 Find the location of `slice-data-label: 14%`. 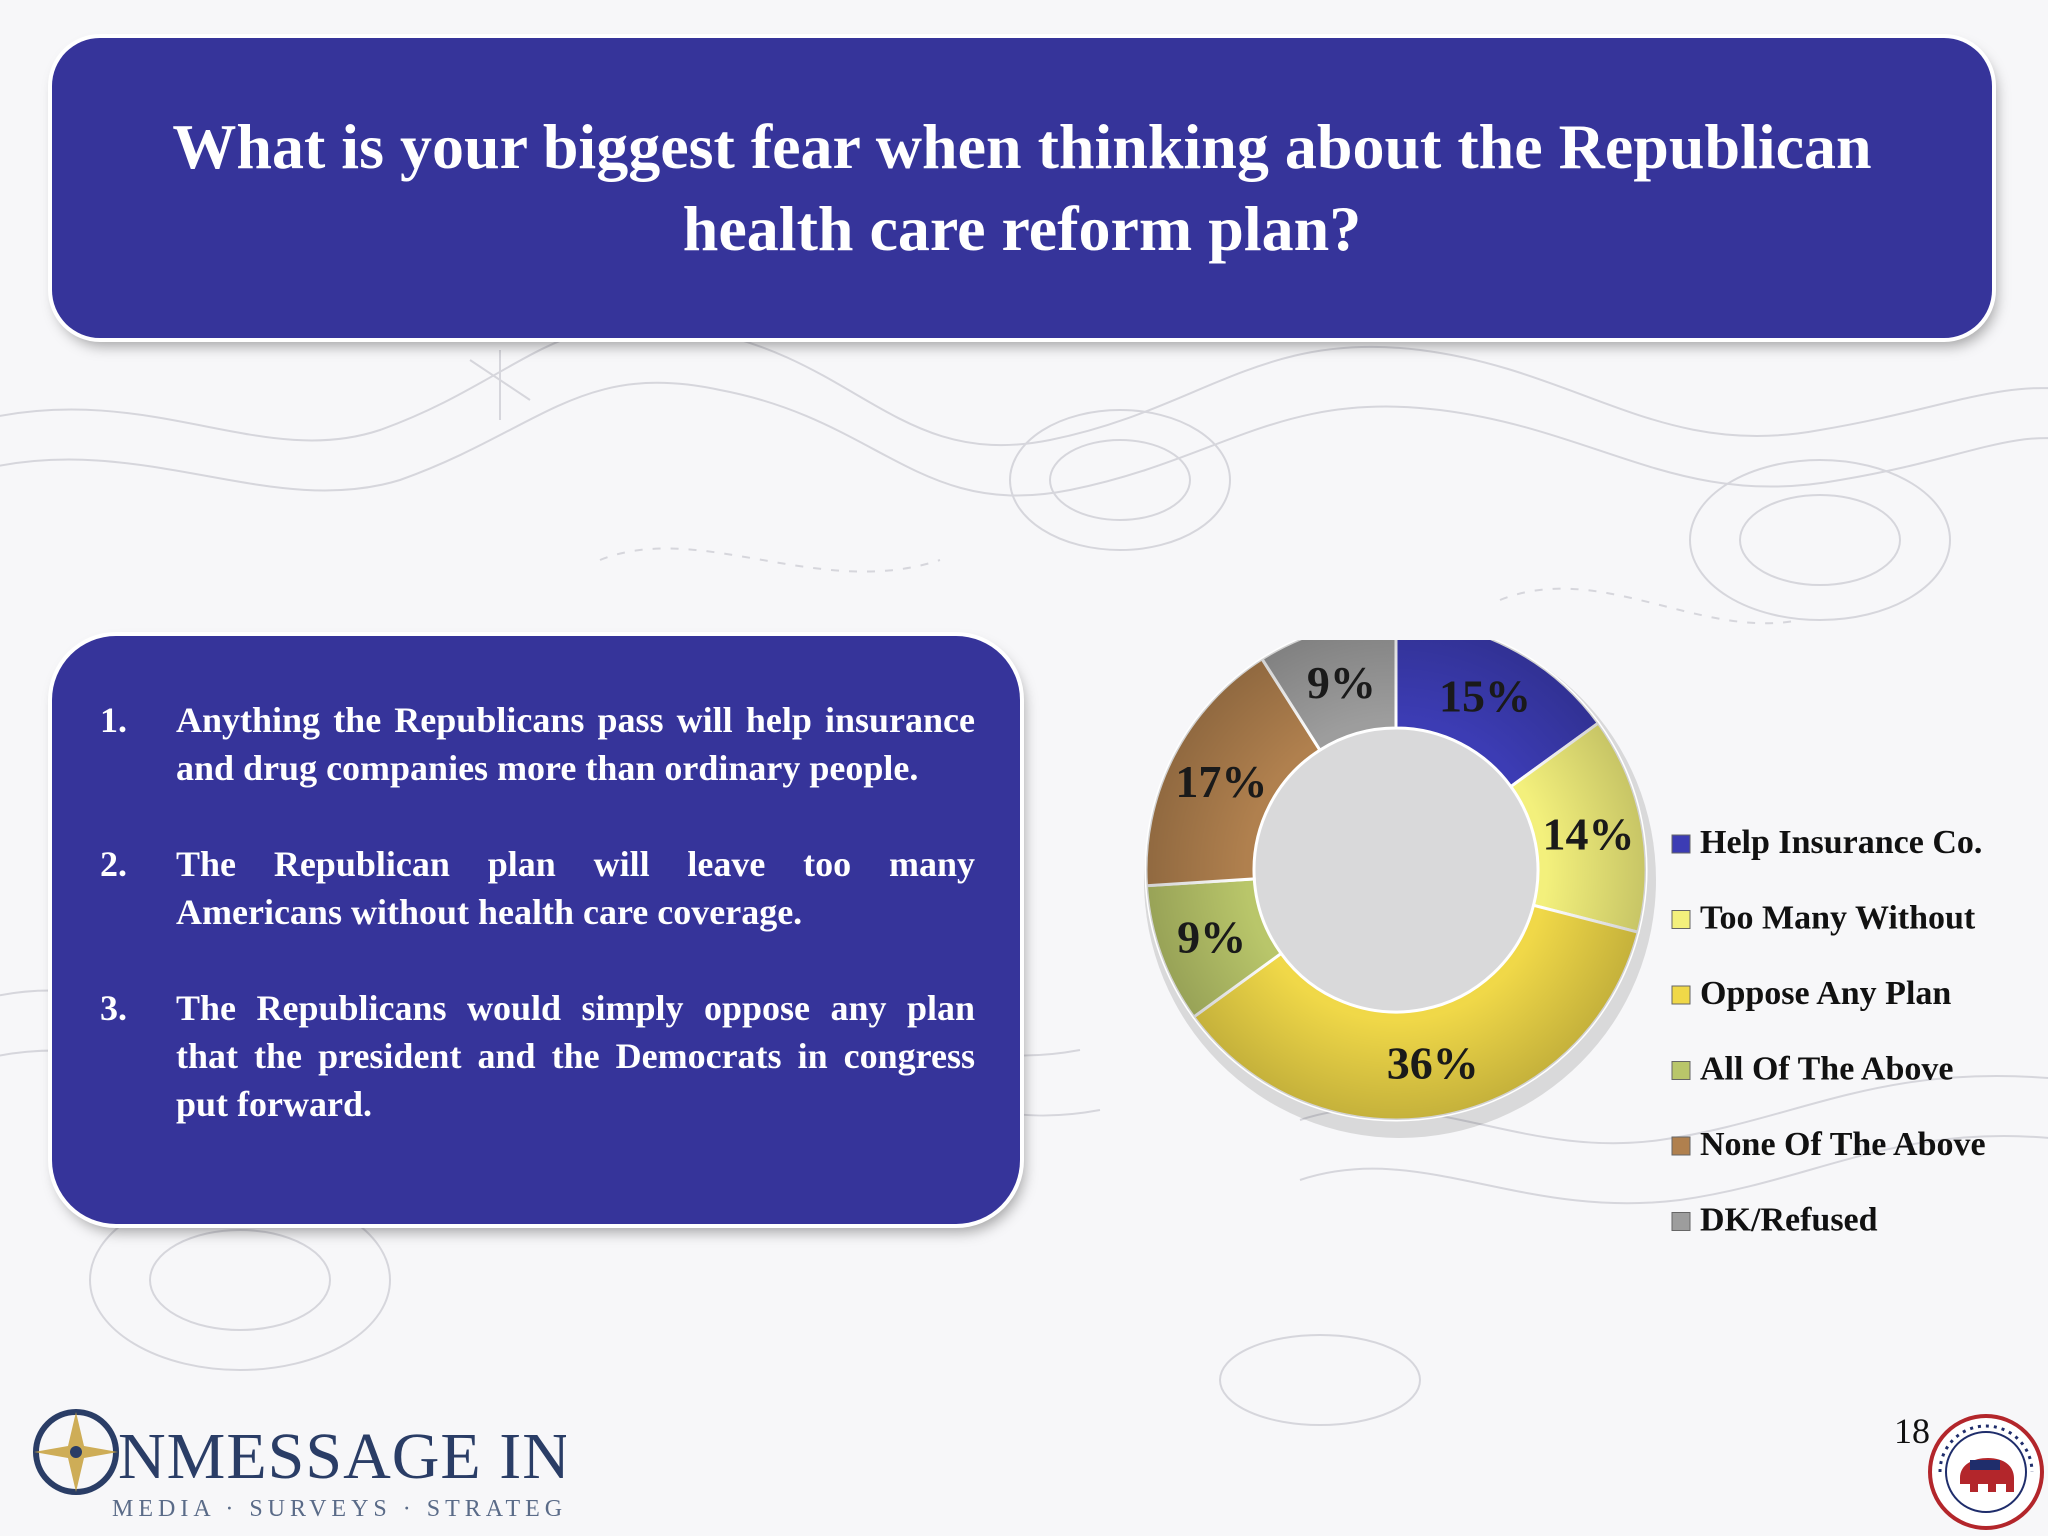

slice-data-label: 14% is located at coordinates (1589, 833).